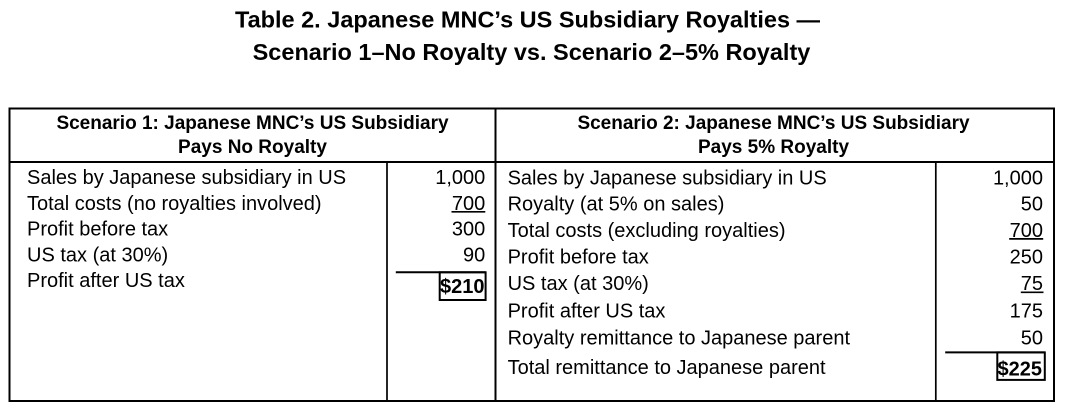 The image size is (1066, 416). What do you see at coordinates (616, 205) in the screenshot?
I see `svg-text: Royalty (at 5% on sales)` at bounding box center [616, 205].